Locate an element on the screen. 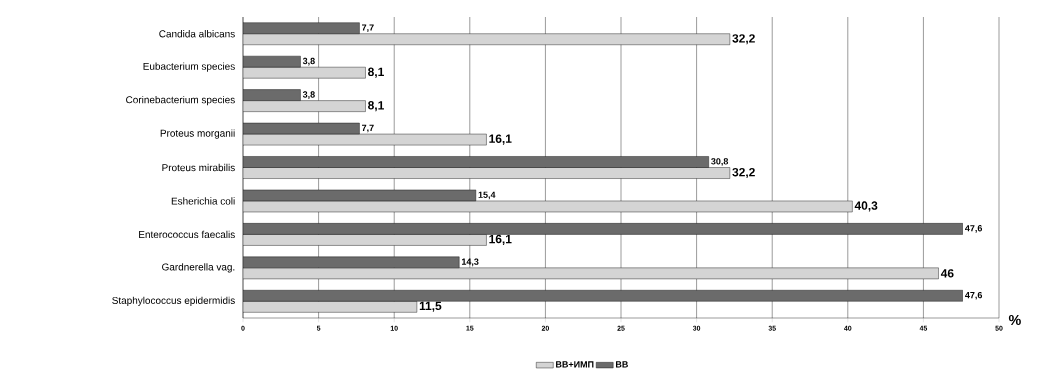 This screenshot has width=1037, height=374. legend-label: ВВ is located at coordinates (621, 364).